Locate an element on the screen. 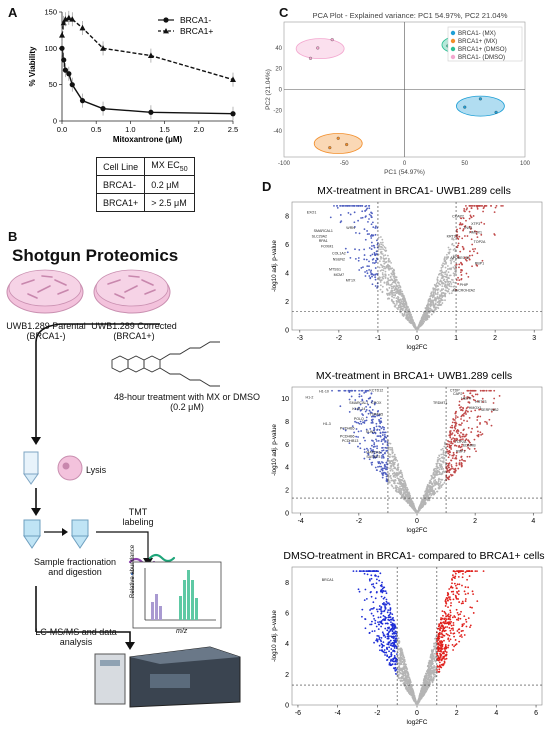 The height and width of the screenshot is (733, 550). sample-tubes is located at coordinates (56, 534).